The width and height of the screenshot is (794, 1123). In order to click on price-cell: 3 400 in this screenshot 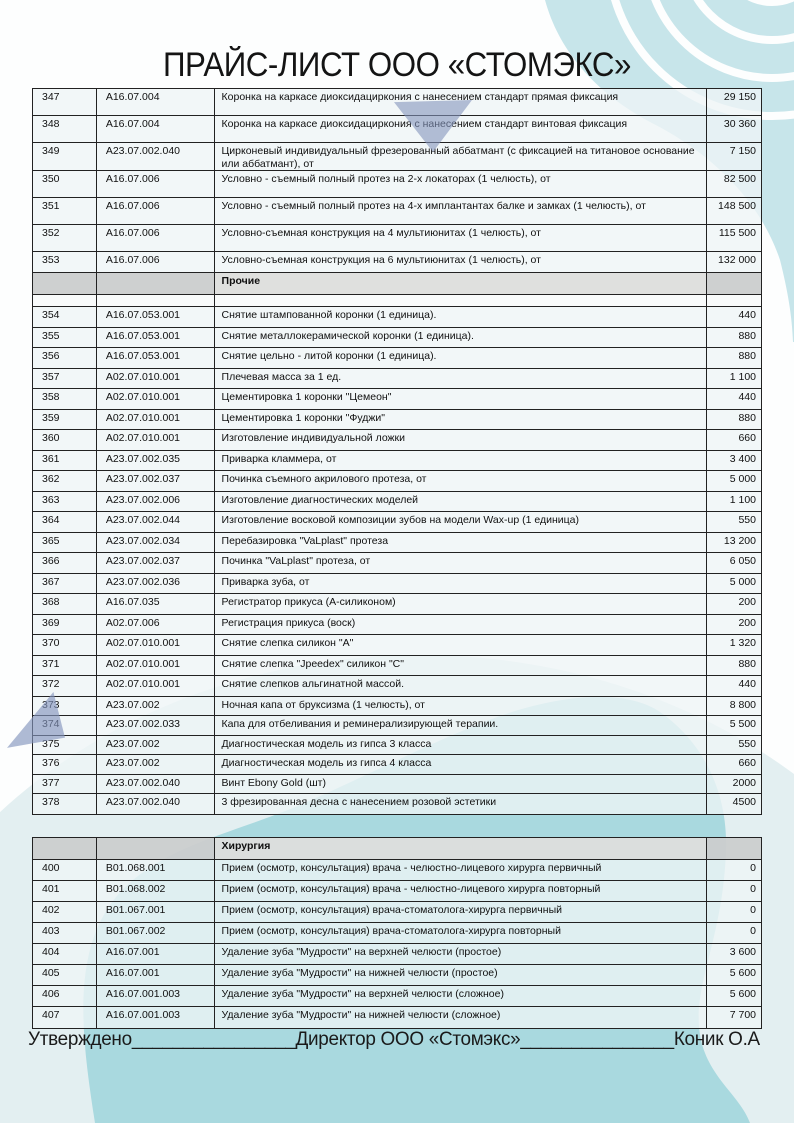, I will do `click(734, 460)`.